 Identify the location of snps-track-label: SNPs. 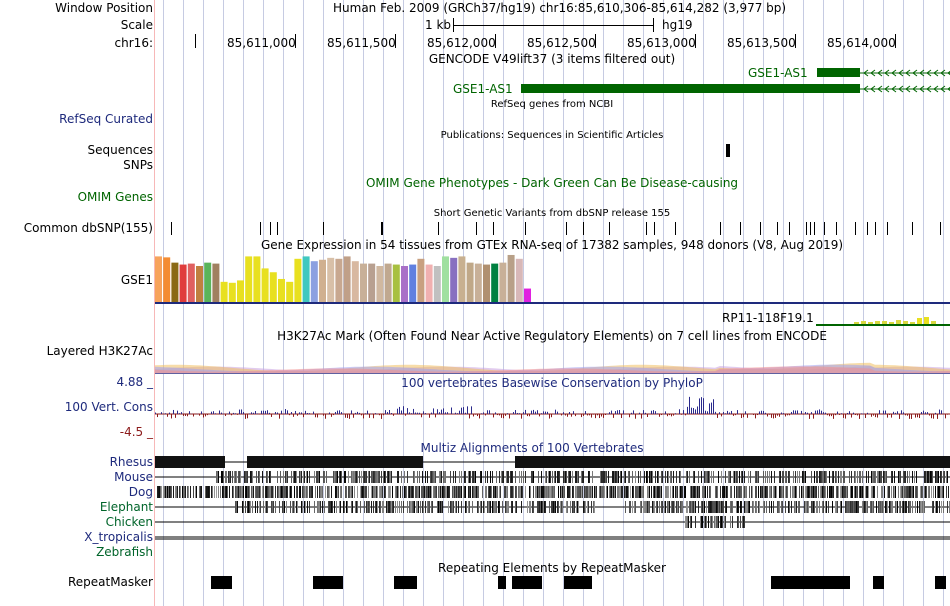
(138, 165).